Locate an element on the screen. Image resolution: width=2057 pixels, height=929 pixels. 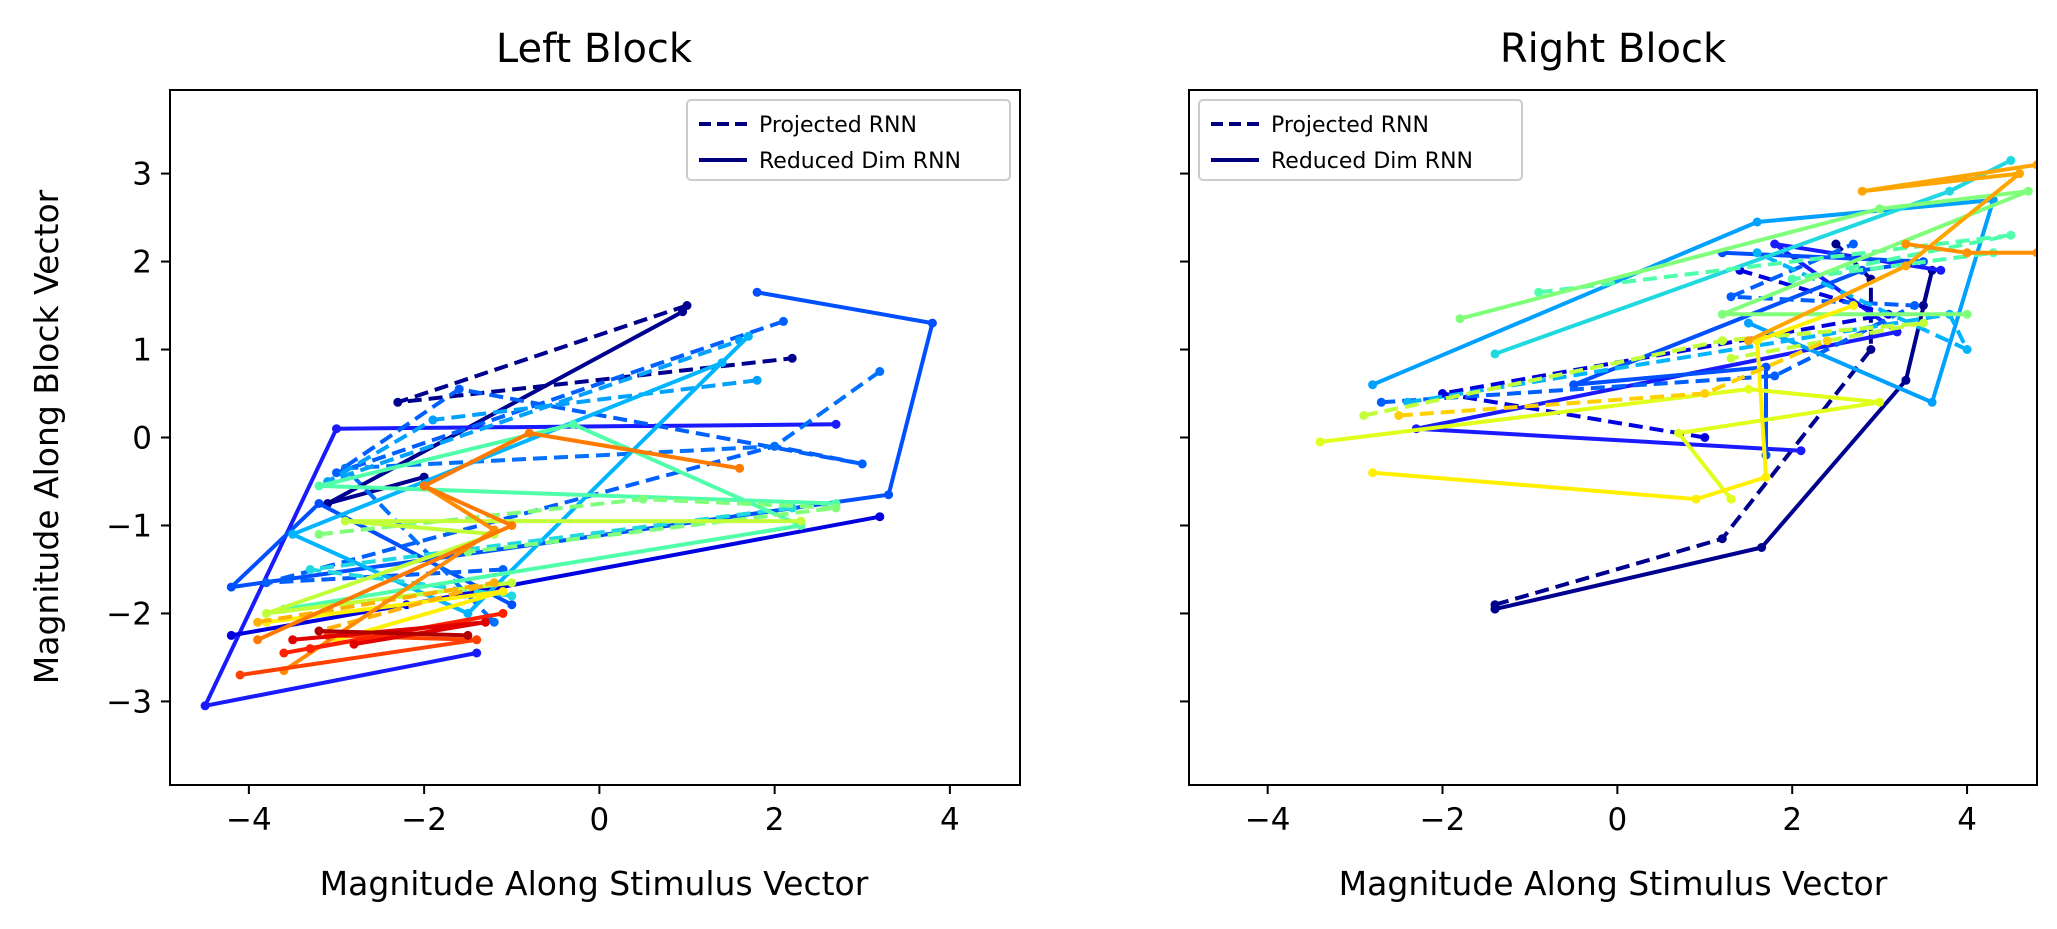
left-series-0-point is located at coordinates (398, 402).